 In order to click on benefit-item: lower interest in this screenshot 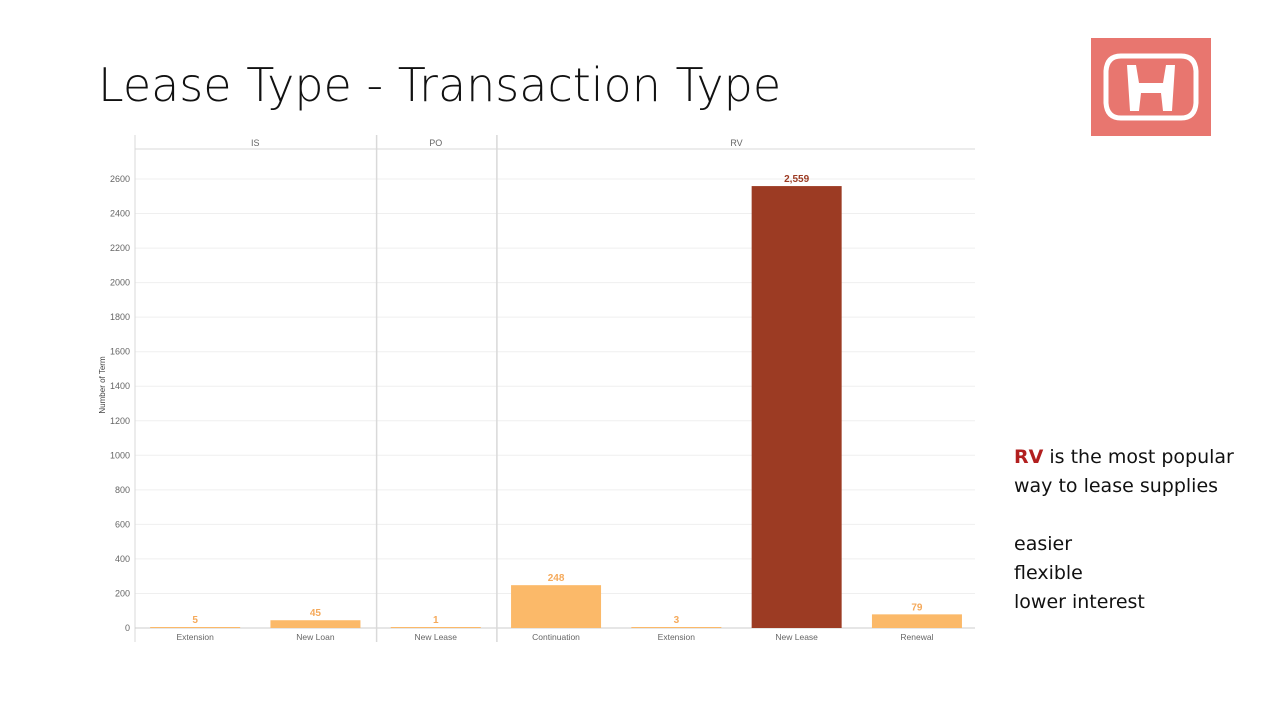, I will do `click(1079, 602)`.